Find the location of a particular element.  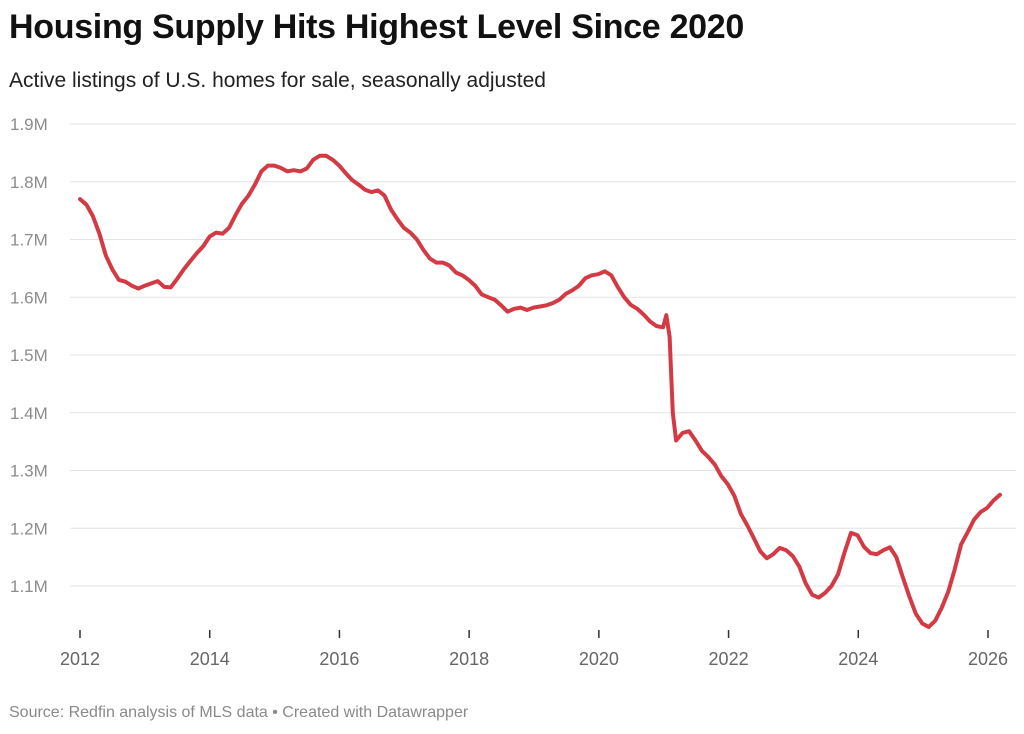

x-tick-label: 2024 is located at coordinates (858, 659).